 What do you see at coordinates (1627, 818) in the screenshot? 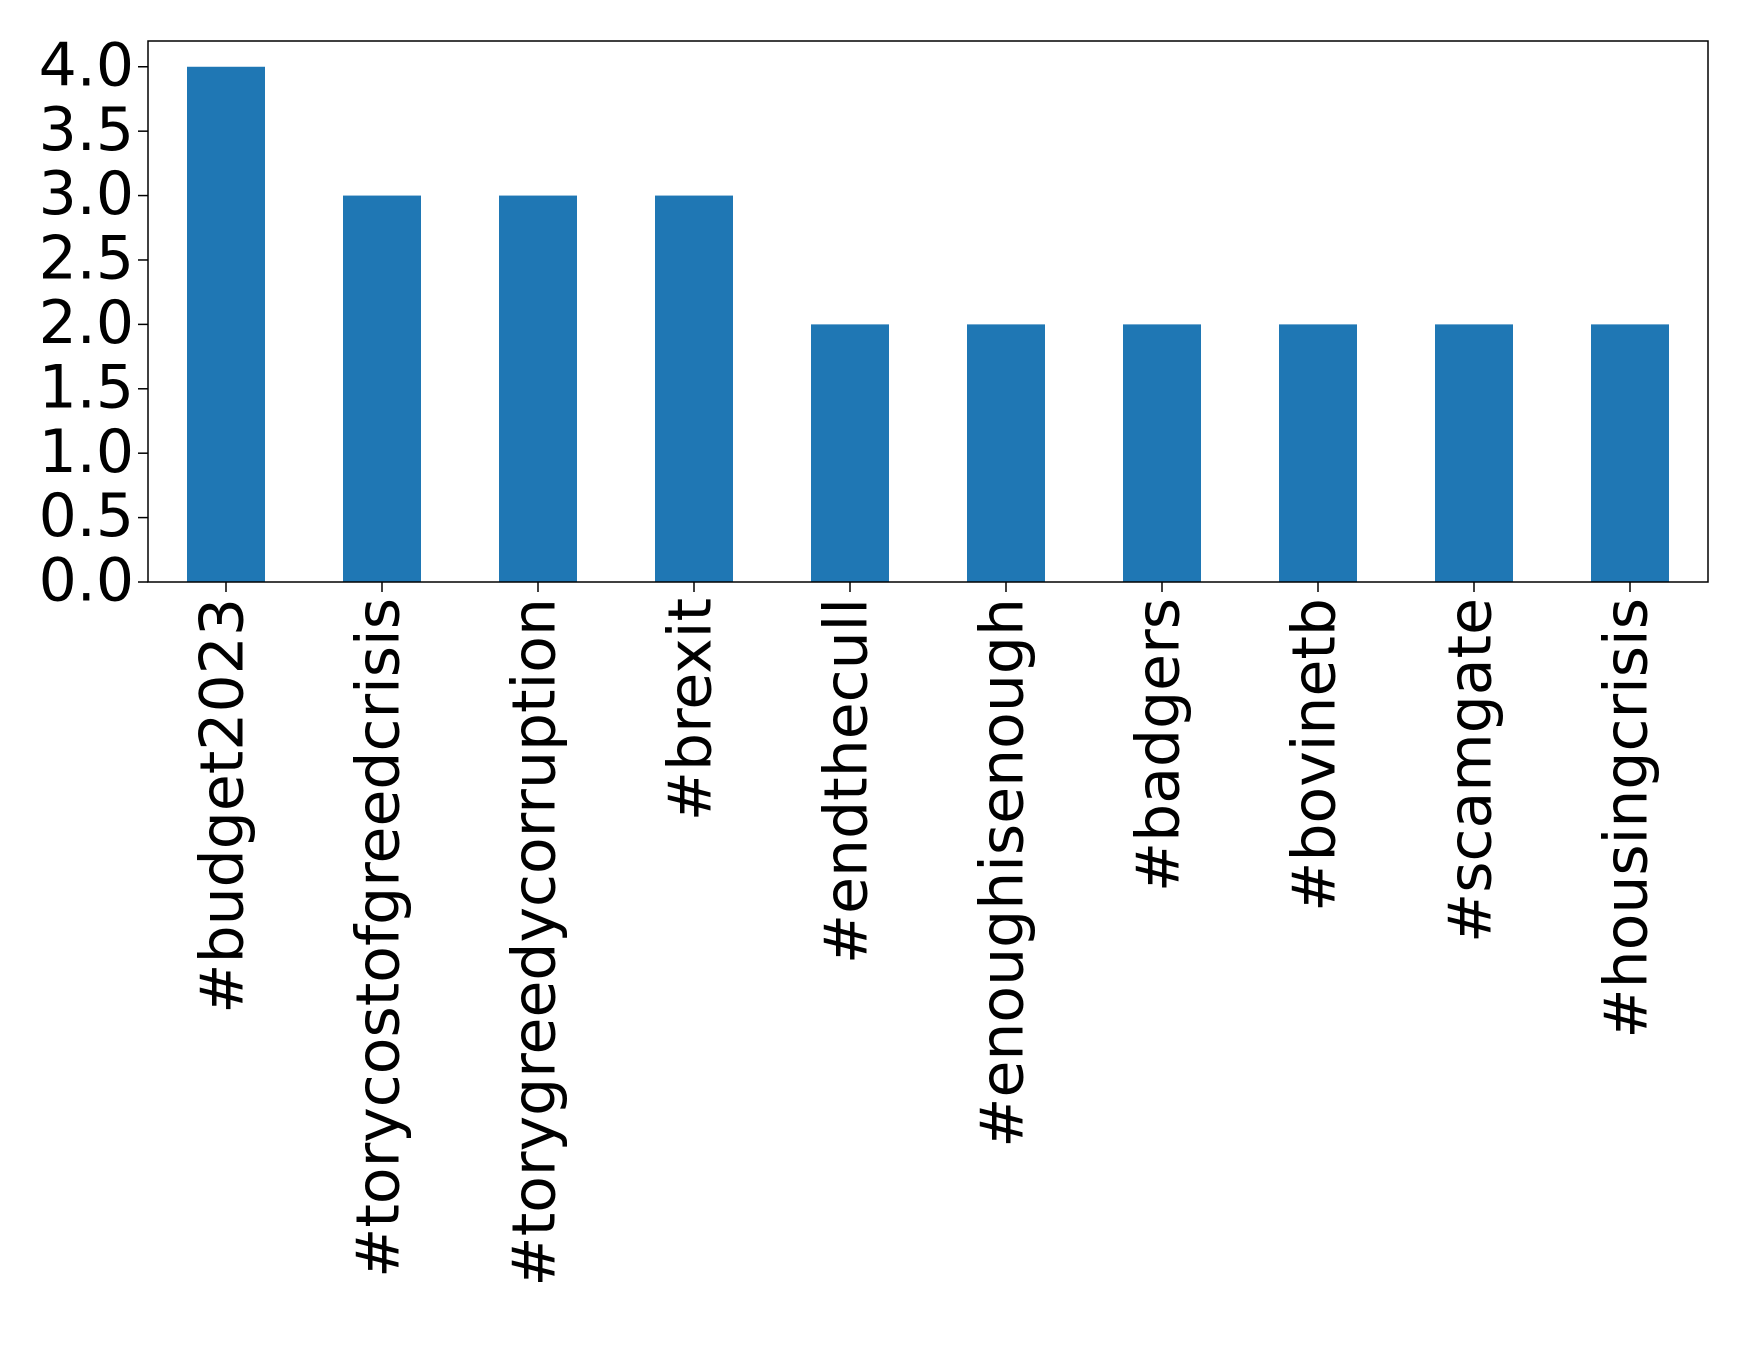
I see `x-tick-label: #housingcrisis` at bounding box center [1627, 818].